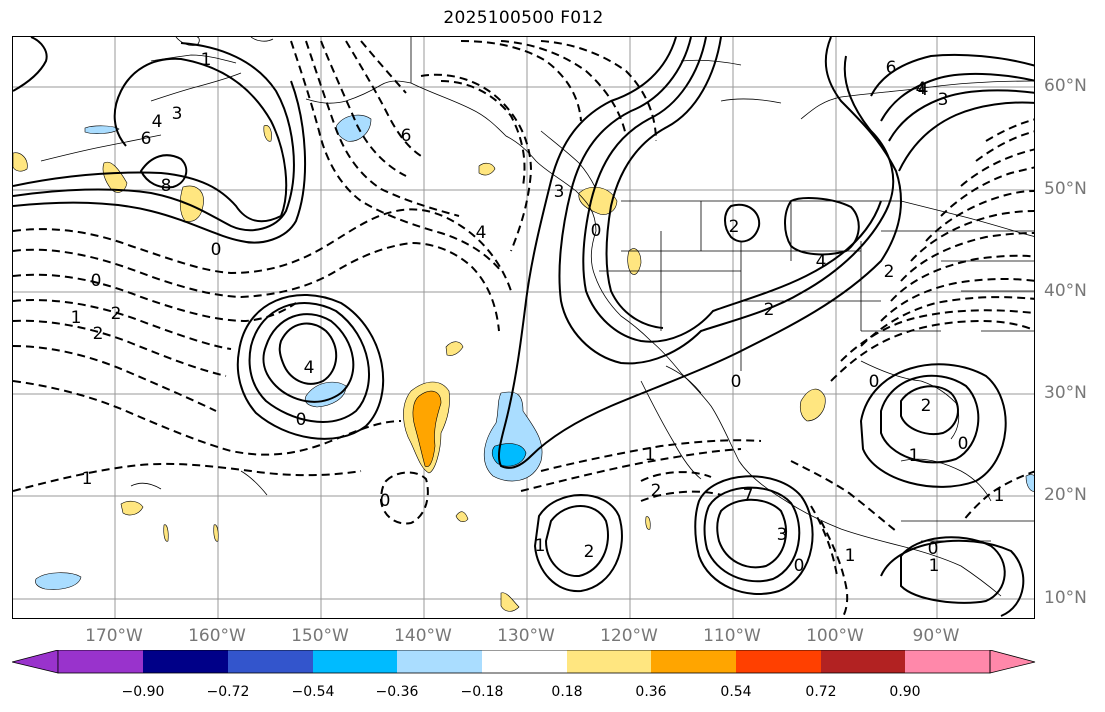  Describe the element at coordinates (166, 186) in the screenshot. I see `contour-label: 8` at that location.